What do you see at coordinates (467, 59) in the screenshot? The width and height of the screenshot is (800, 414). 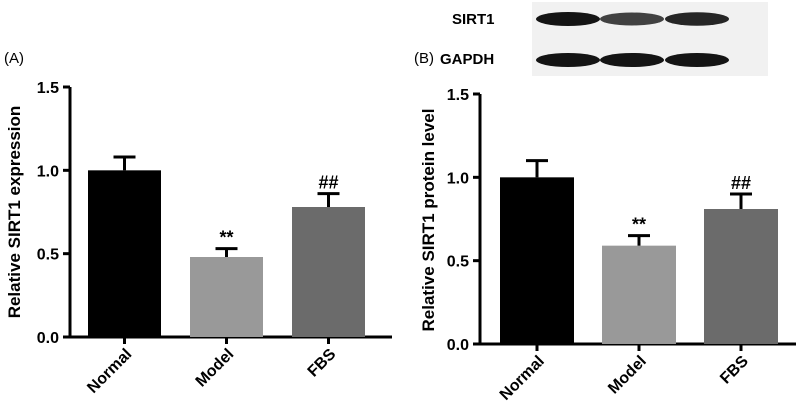 I see `blot-label-gapdh: GAPDH` at bounding box center [467, 59].